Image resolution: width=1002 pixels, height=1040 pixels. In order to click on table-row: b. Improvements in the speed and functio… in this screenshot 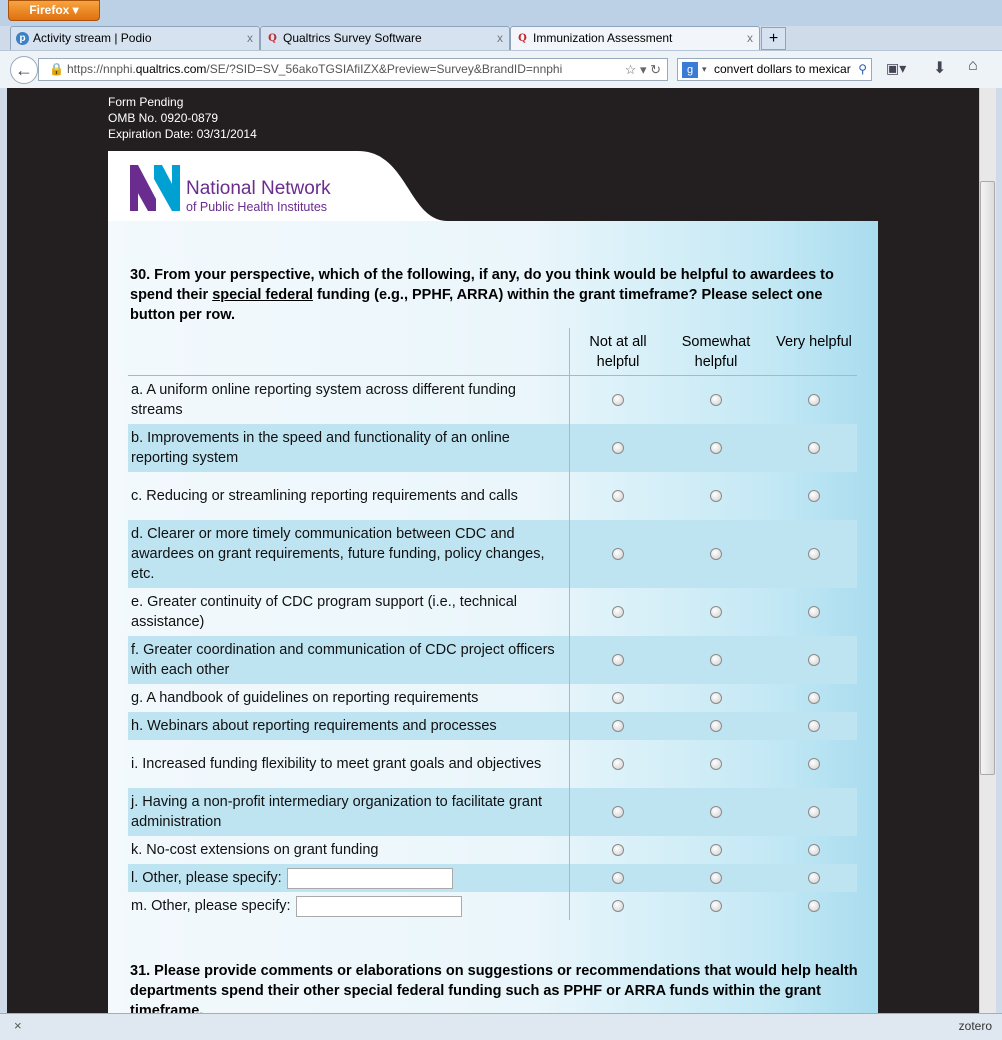, I will do `click(492, 448)`.